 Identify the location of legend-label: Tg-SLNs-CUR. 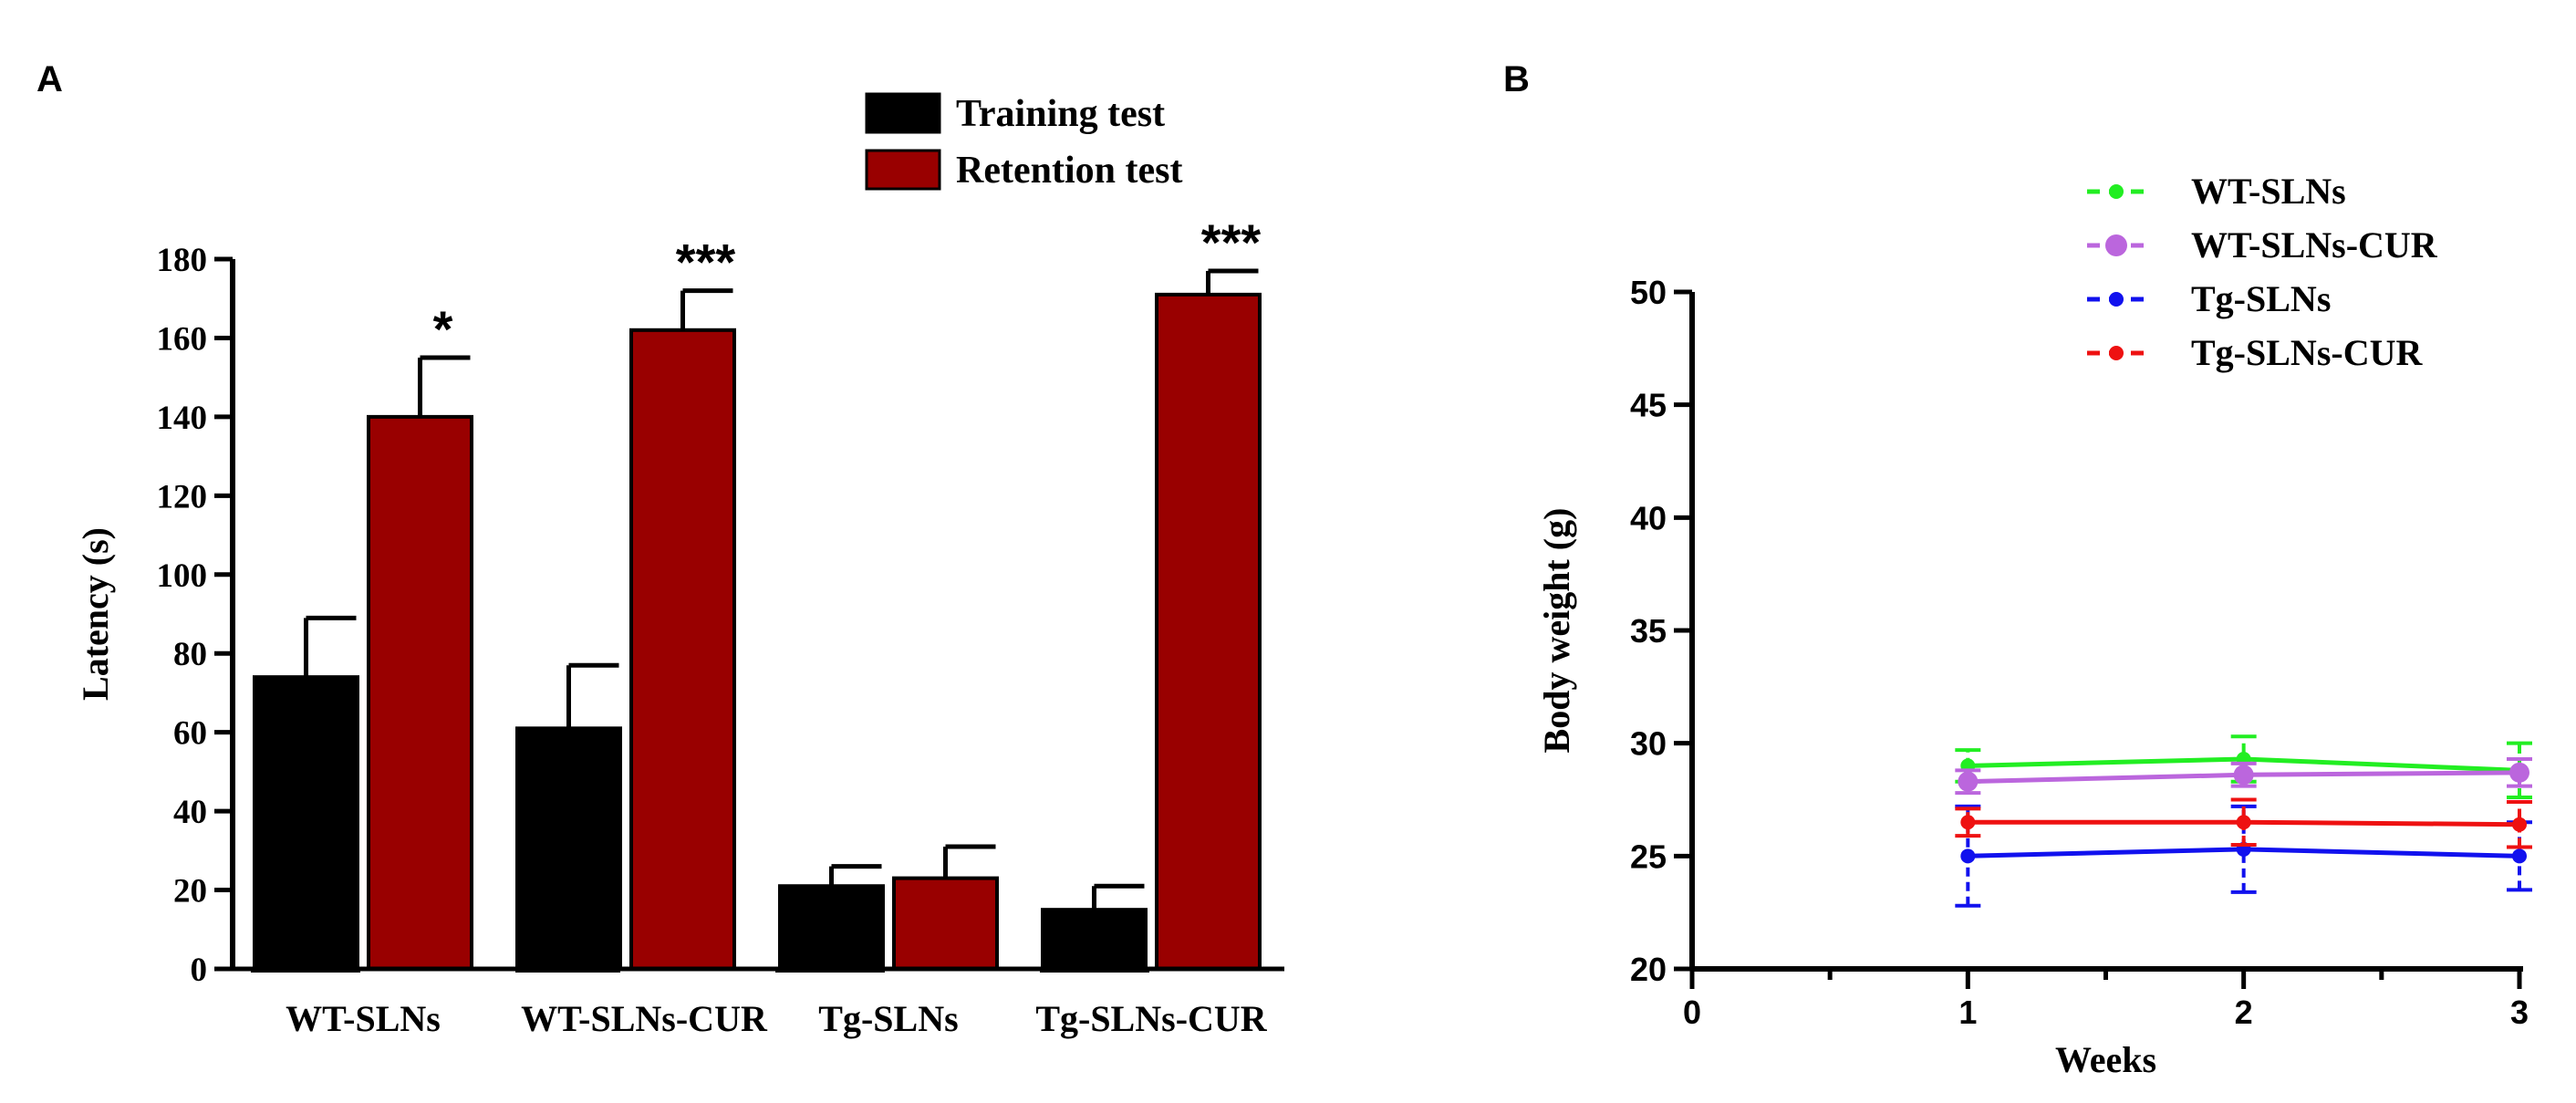
(2307, 352).